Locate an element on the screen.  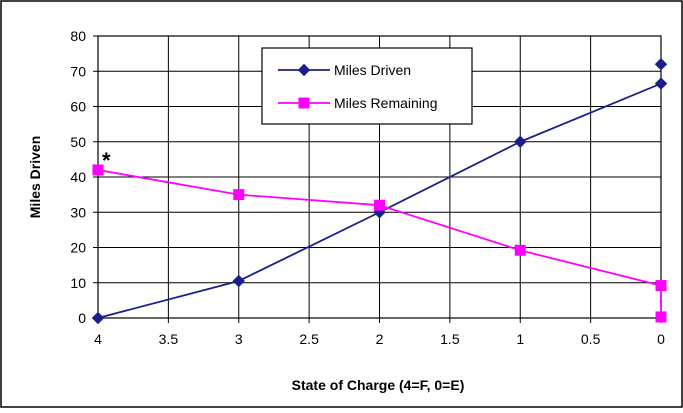
x-tick-label: 1 is located at coordinates (520, 339).